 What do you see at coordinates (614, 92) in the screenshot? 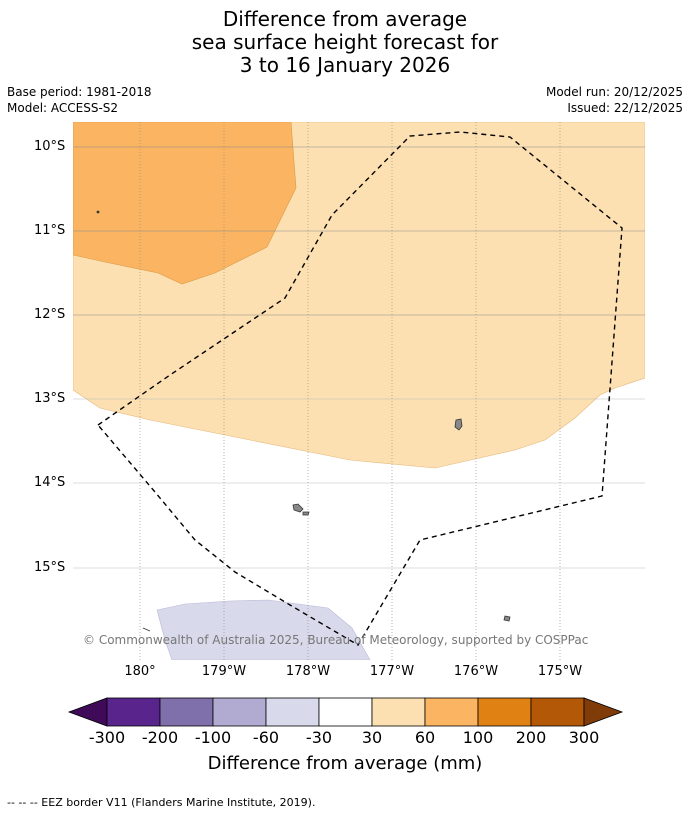
I see `model-run: Model run: 20/12/2025` at bounding box center [614, 92].